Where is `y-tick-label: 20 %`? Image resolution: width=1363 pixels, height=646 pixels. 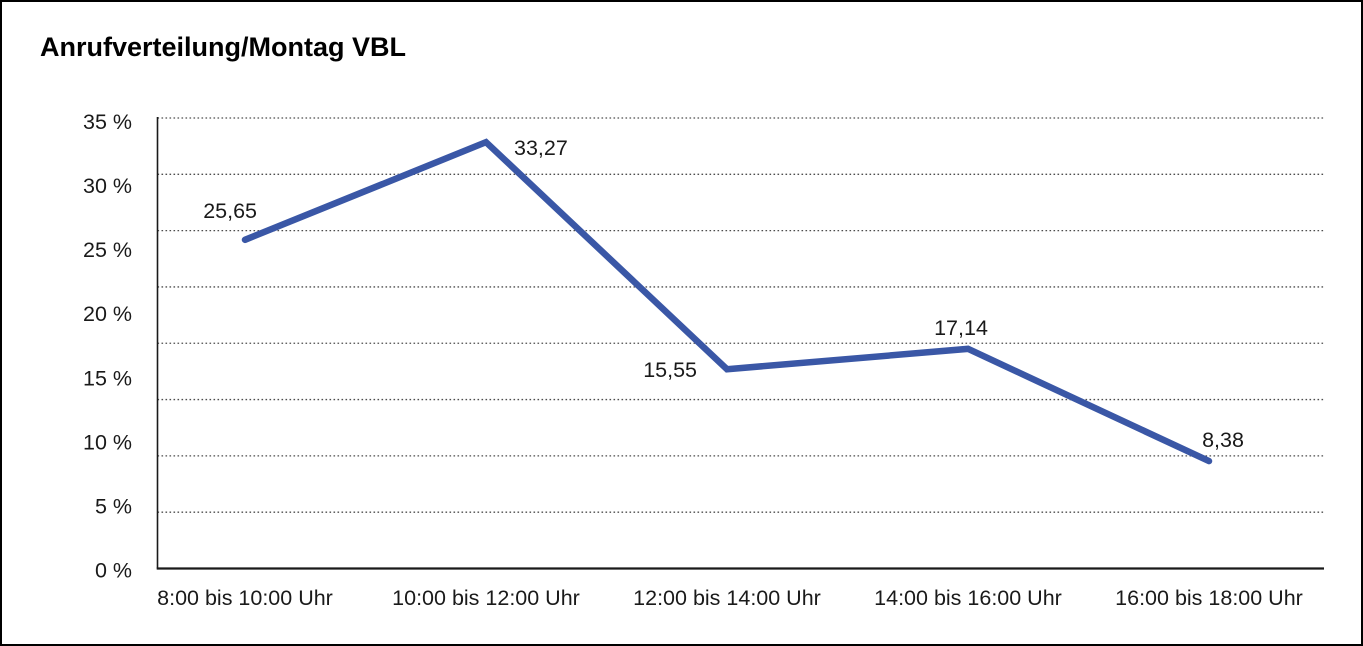 y-tick-label: 20 % is located at coordinates (107, 314).